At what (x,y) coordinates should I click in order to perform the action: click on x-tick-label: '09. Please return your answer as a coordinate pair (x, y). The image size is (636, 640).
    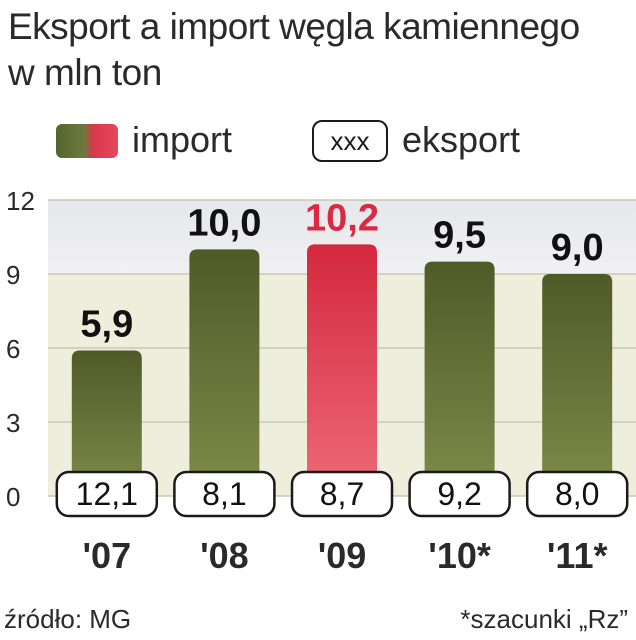
    Looking at the image, I should click on (342, 555).